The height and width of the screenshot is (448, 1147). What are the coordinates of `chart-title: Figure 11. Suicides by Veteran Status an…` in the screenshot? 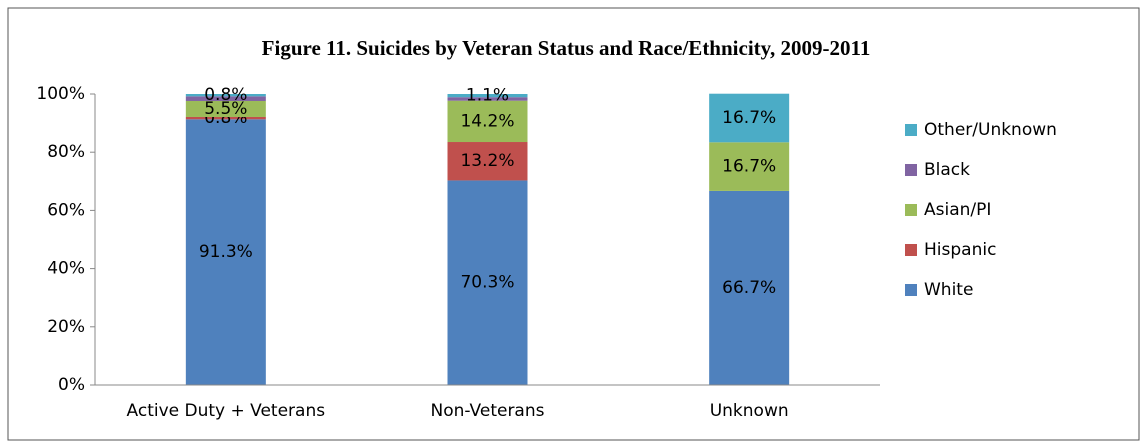 It's located at (566, 48).